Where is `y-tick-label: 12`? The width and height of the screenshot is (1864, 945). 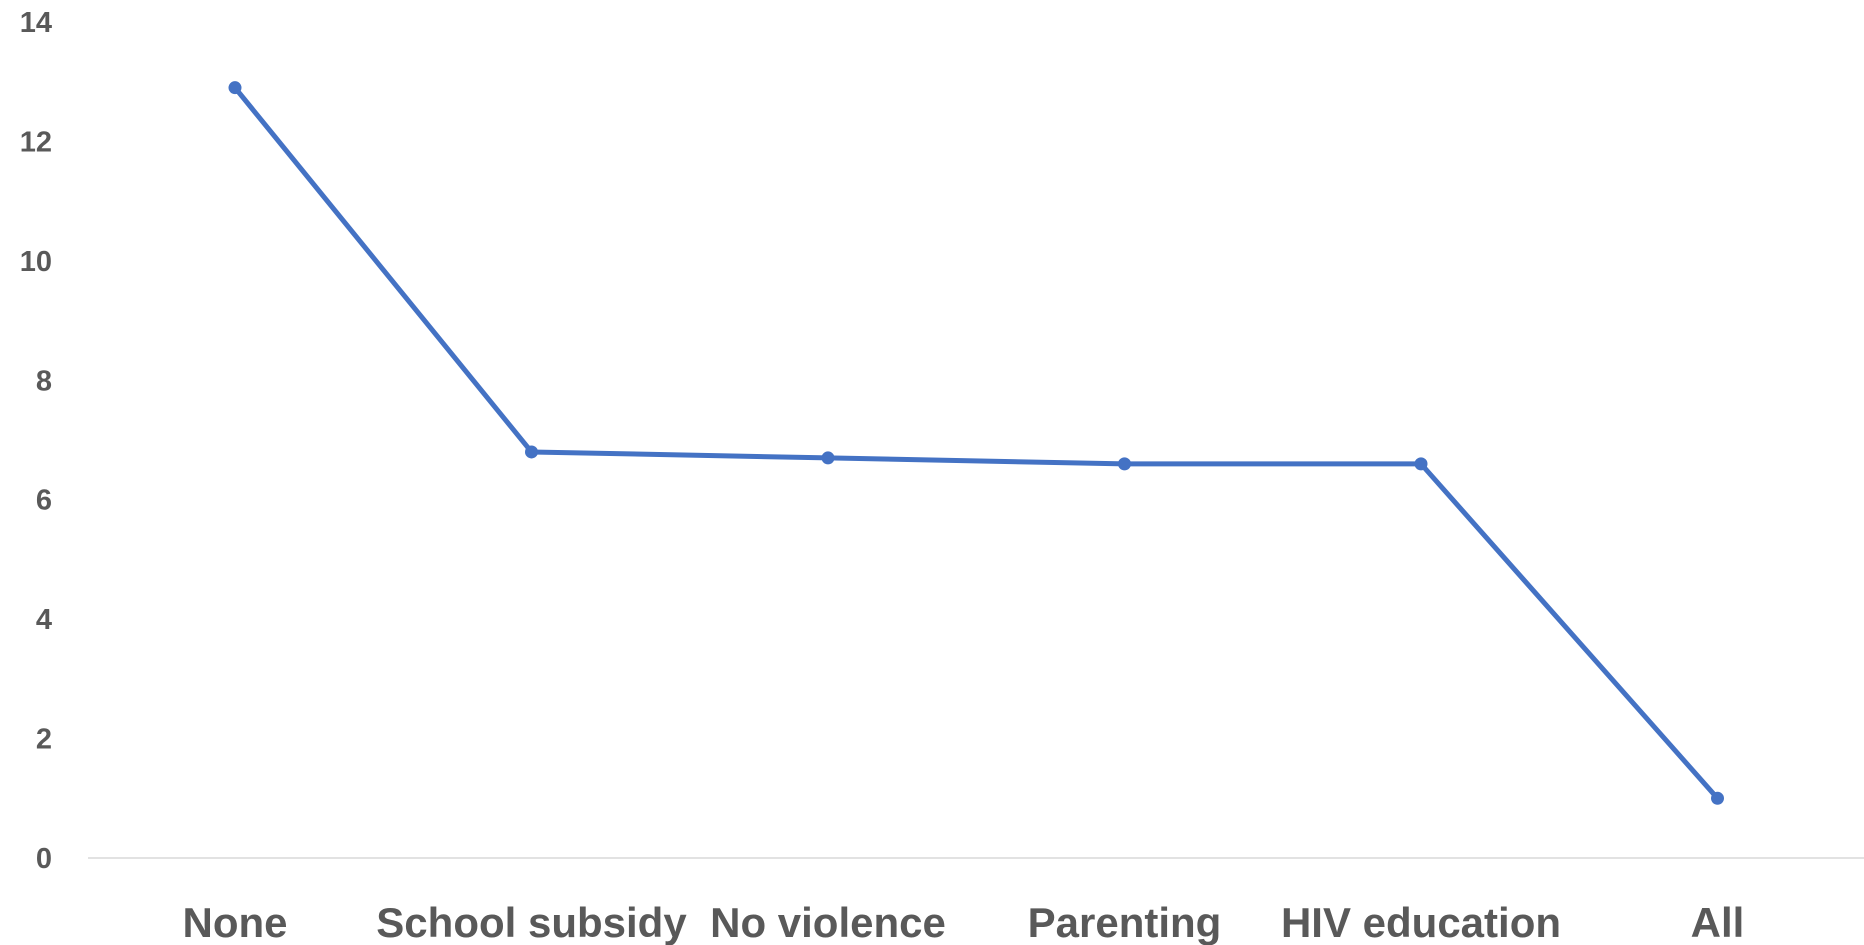 y-tick-label: 12 is located at coordinates (36, 142).